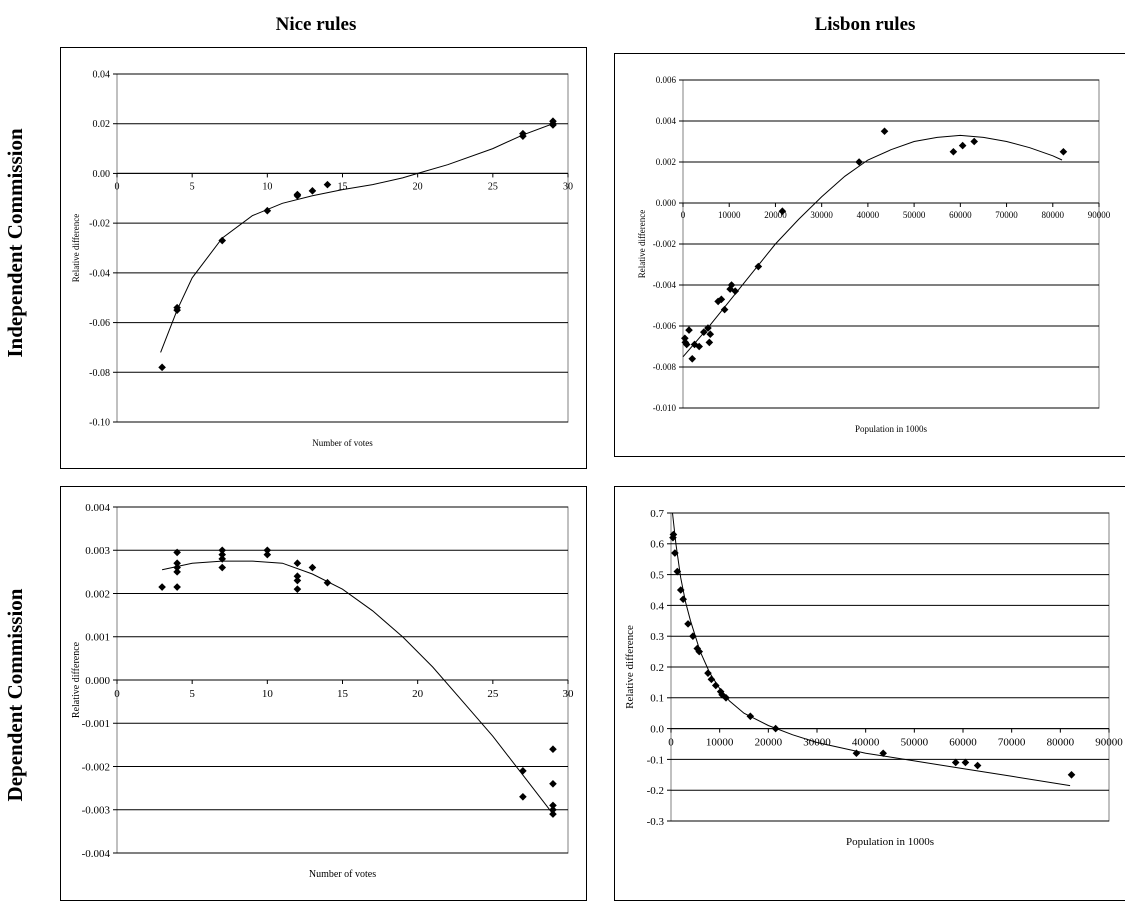 The image size is (1125, 901). Describe the element at coordinates (99, 423) in the screenshot. I see `y-tick-label: -0.10` at that location.